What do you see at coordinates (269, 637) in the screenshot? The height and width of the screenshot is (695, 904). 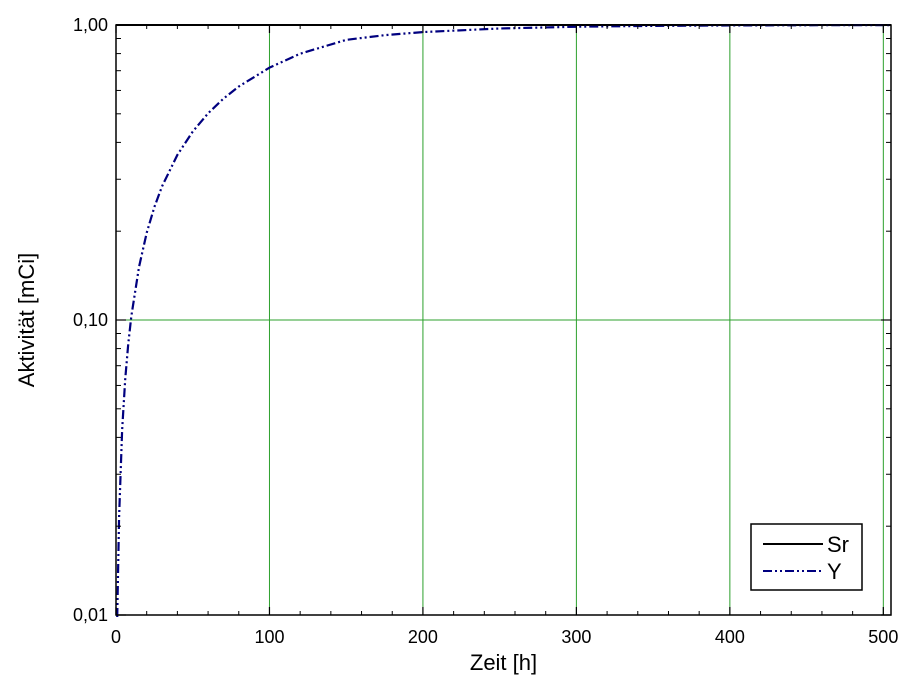 I see `x-tick-label: 100` at bounding box center [269, 637].